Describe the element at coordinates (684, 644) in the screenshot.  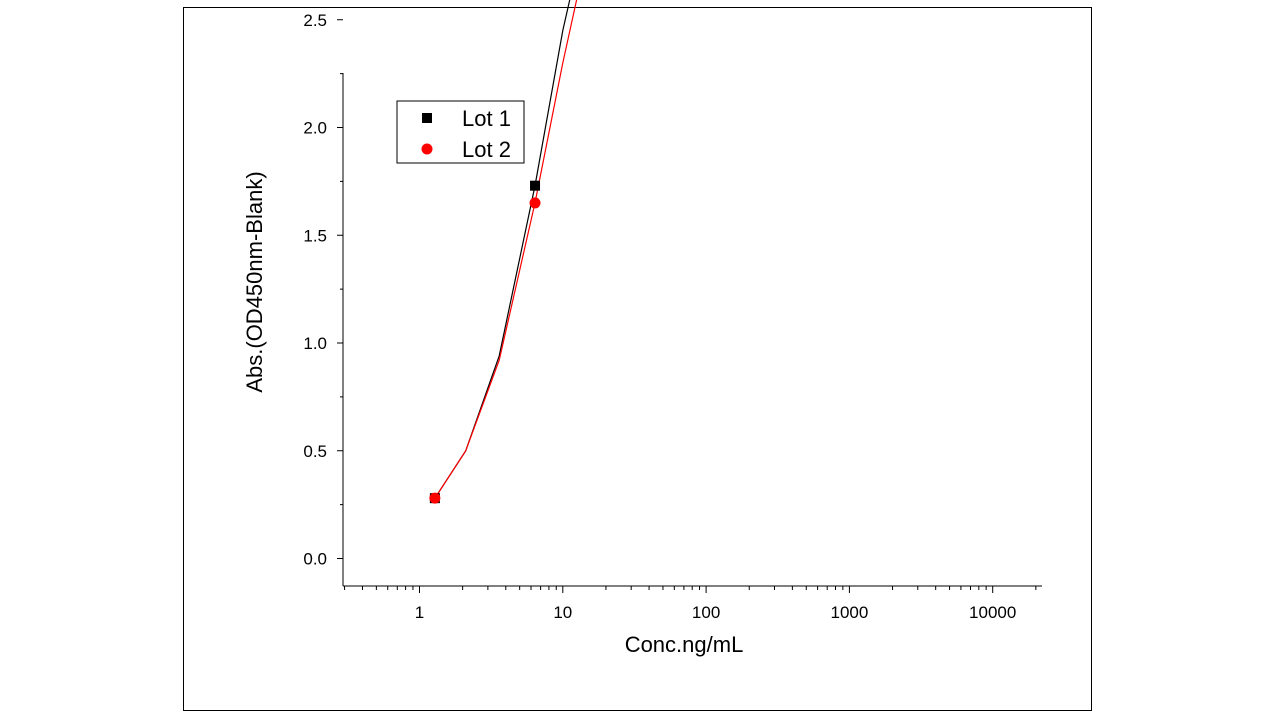
I see `x-axis-label: Conc.ng/mL` at that location.